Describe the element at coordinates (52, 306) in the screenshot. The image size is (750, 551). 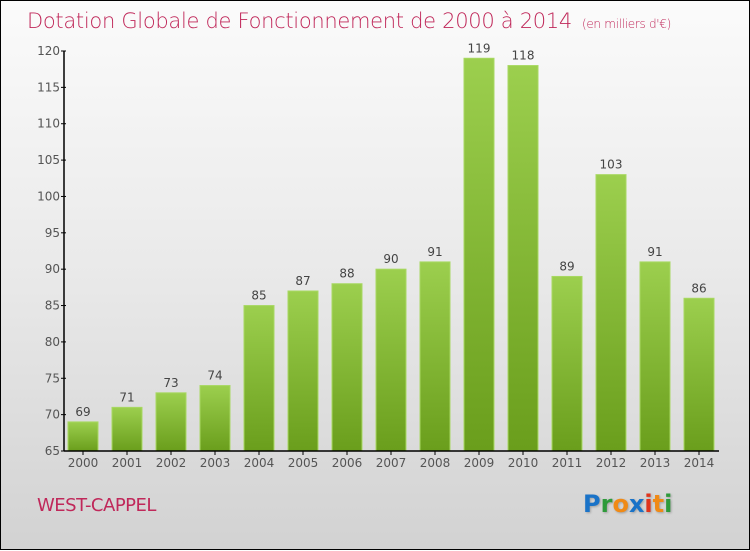
I see `y-tick-label-85: 85` at that location.